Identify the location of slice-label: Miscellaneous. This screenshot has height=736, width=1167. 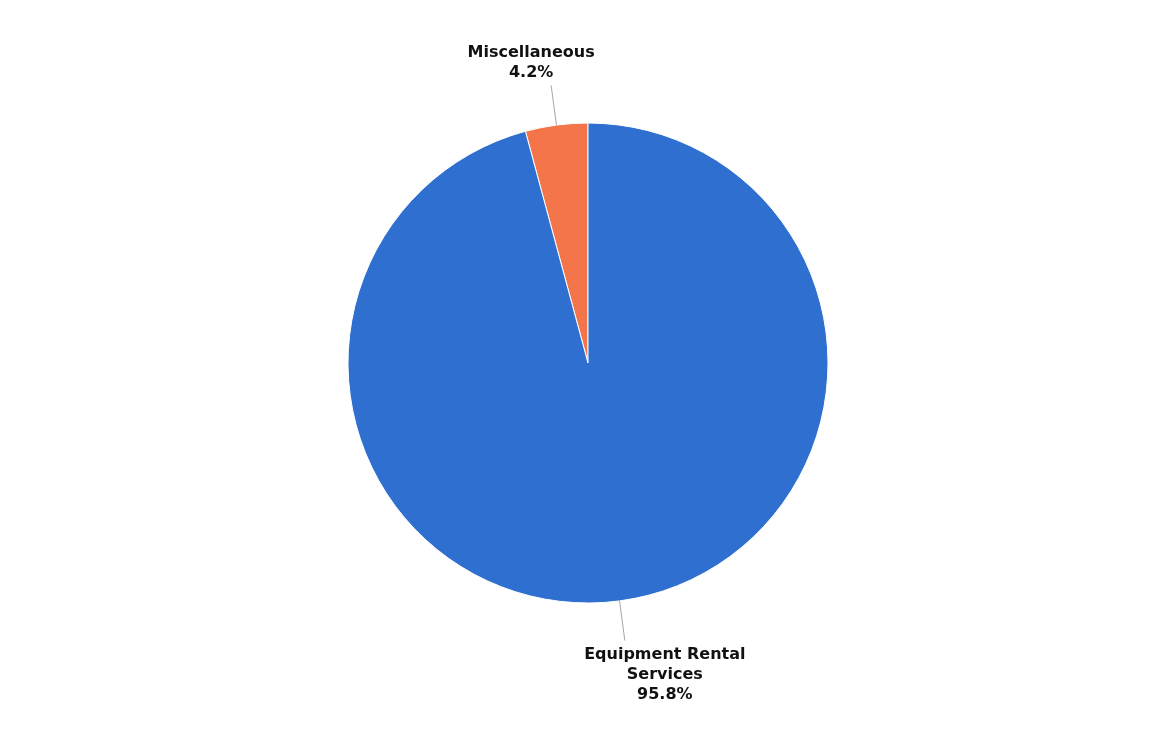
(531, 52).